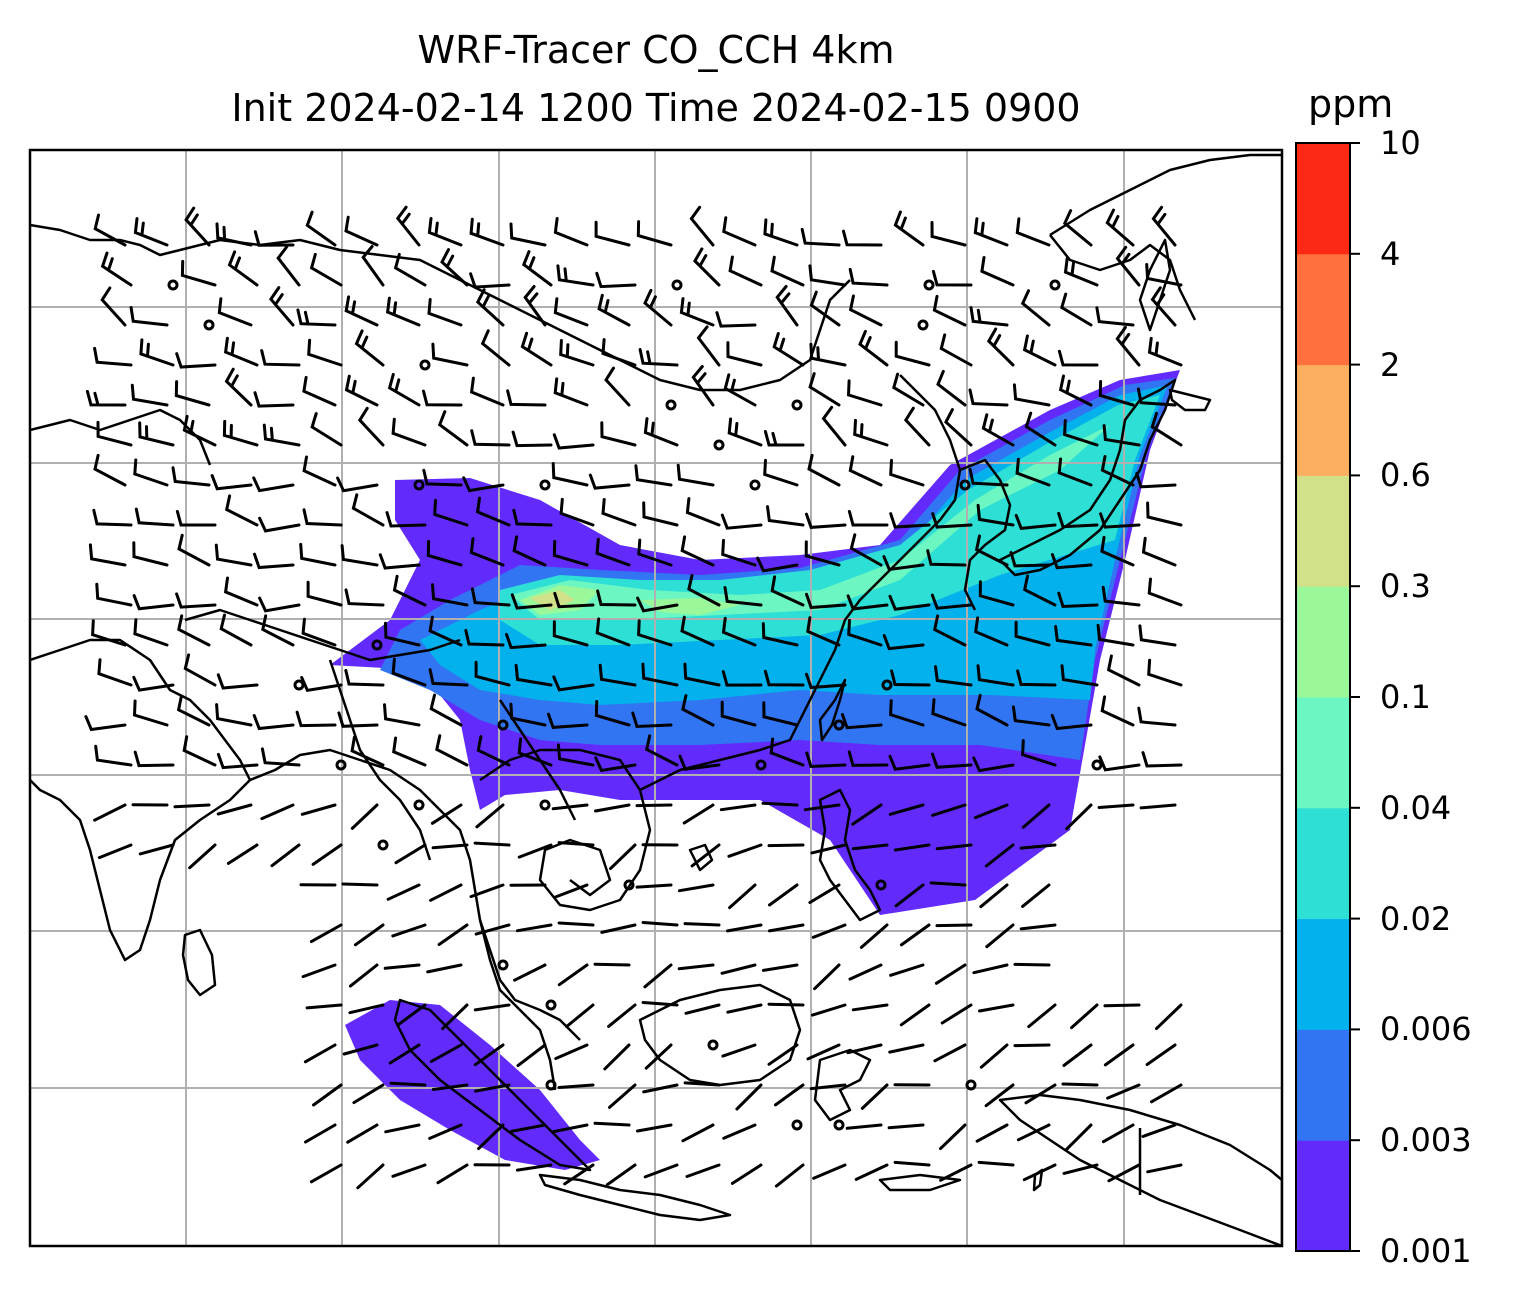  Describe the element at coordinates (832, 710) in the screenshot. I see `coastline-taiwan` at that location.